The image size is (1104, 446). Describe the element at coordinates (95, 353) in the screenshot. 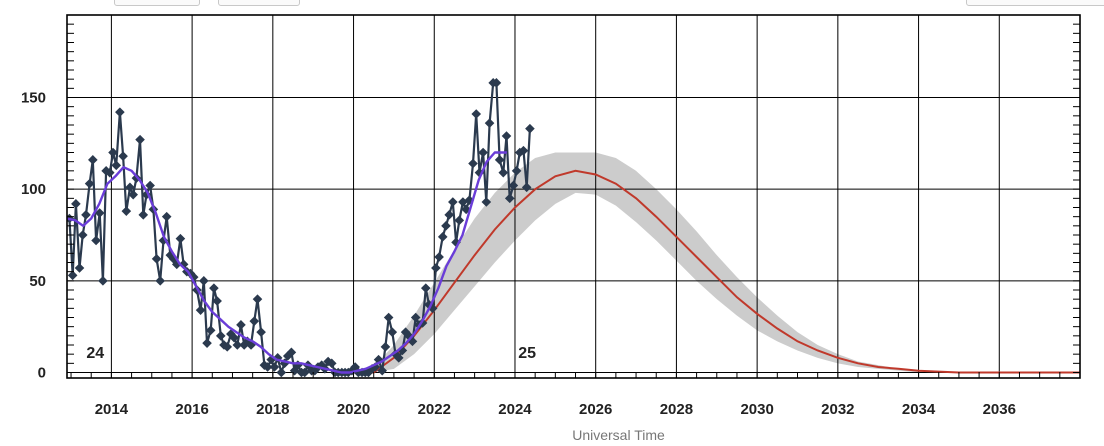

I see `cycle-label: 24` at that location.